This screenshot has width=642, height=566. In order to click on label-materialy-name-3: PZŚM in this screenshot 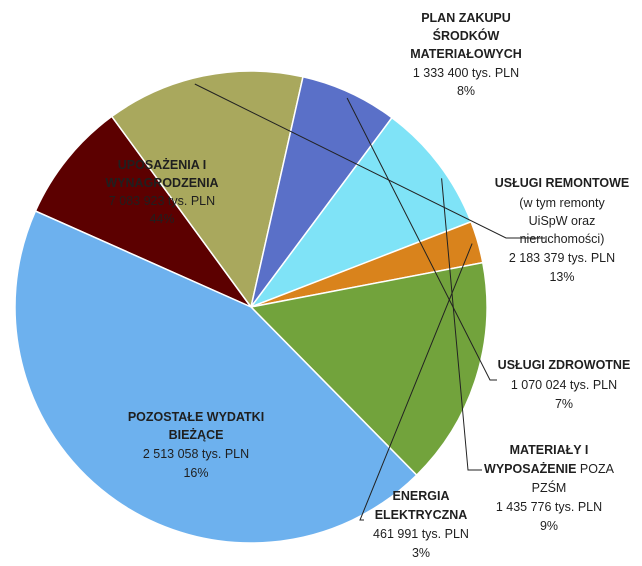, I will do `click(549, 487)`.